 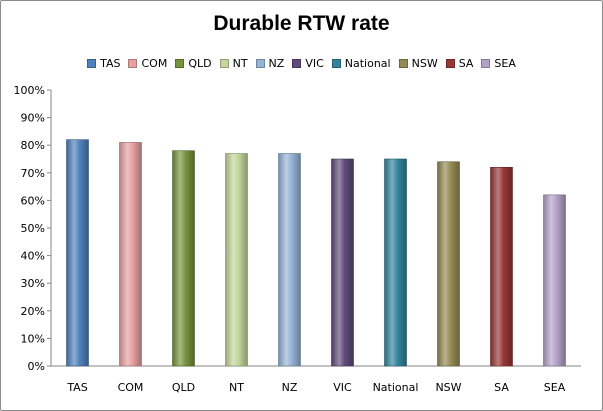 What do you see at coordinates (501, 387) in the screenshot?
I see `x-tick-label: SA` at bounding box center [501, 387].